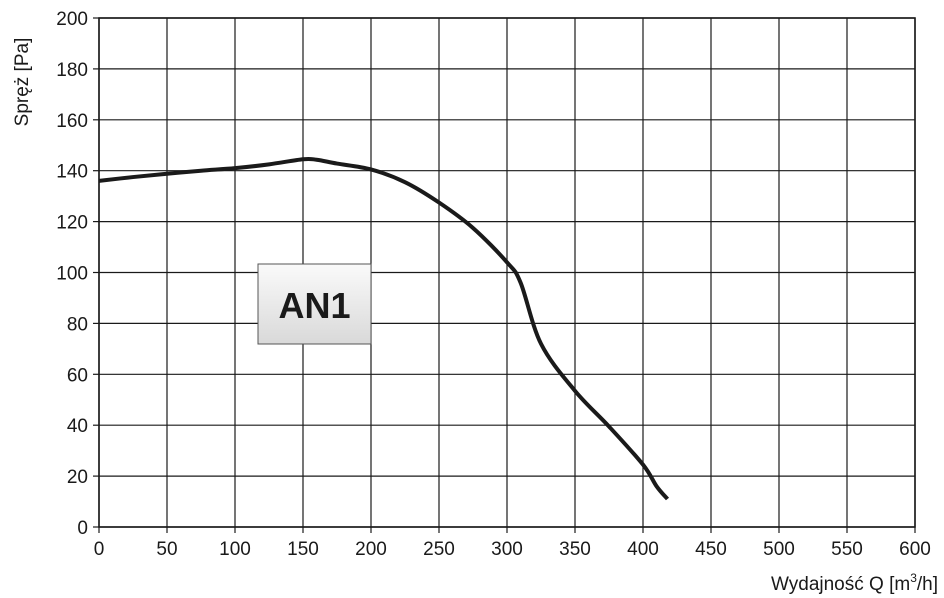  I want to click on annotation-label: AN1, so click(314, 305).